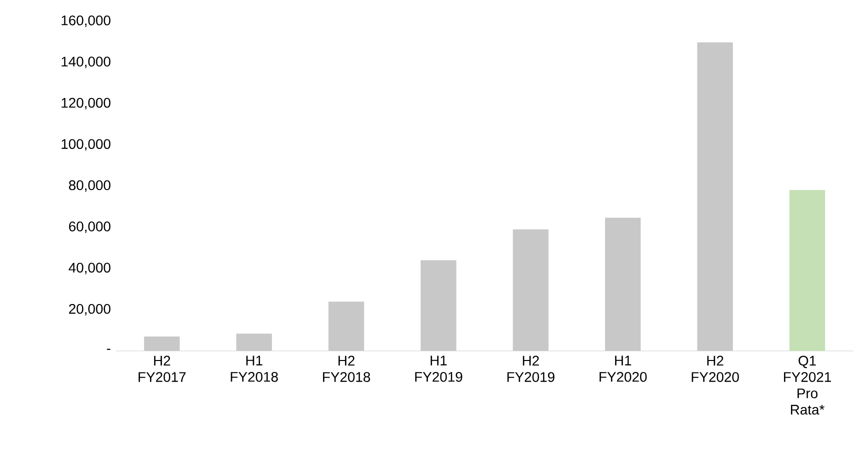  What do you see at coordinates (89, 268) in the screenshot?
I see `y-tick-label: 40,000` at bounding box center [89, 268].